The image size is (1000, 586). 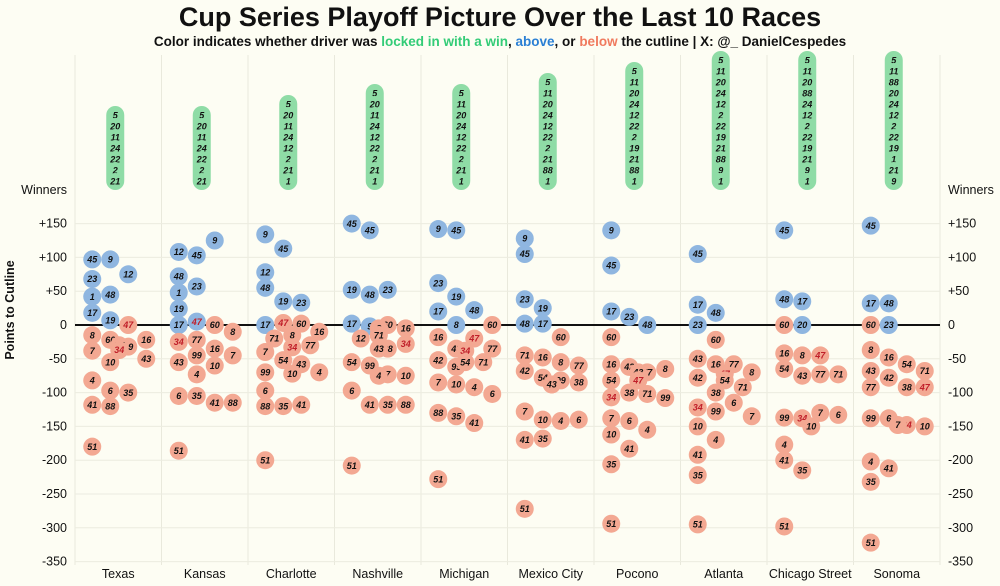 I want to click on y-tick-label-right: -50, so click(x=957, y=359).